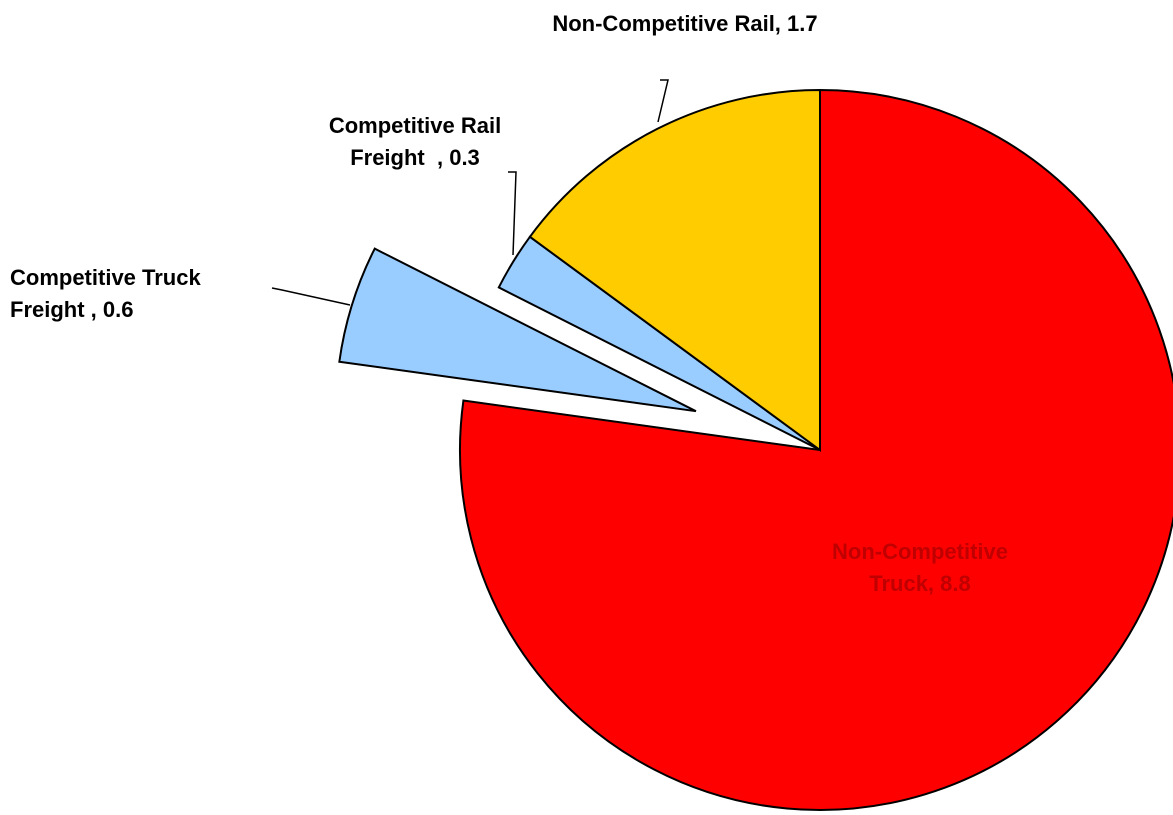  I want to click on data-label: Competitive Rail Freight , 0.3, so click(415, 142).